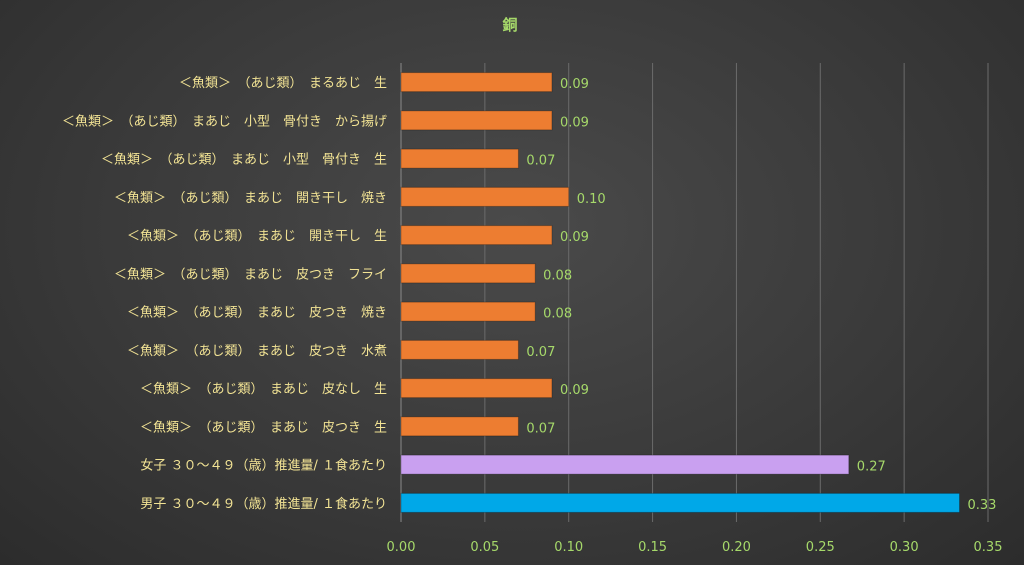  Describe the element at coordinates (981, 505) in the screenshot. I see `data-label: 0.33` at that location.